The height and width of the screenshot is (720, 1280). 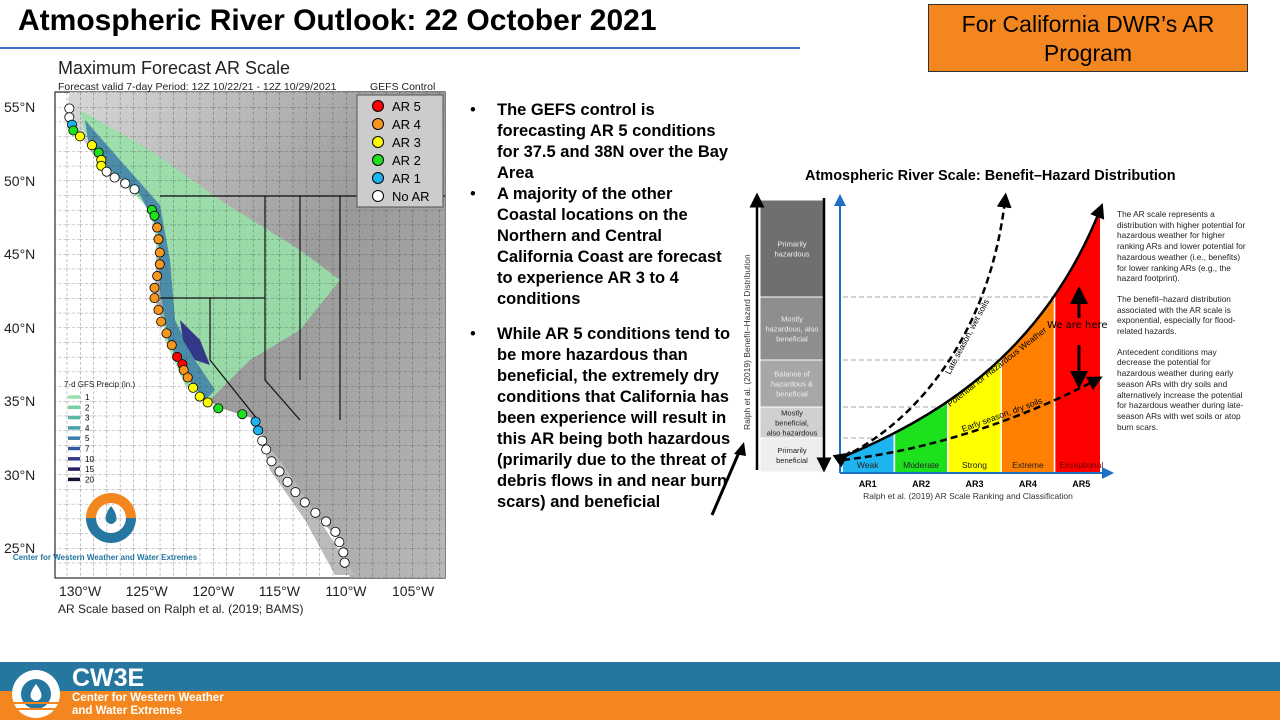 I want to click on legend-label: AR 3, so click(x=406, y=142).